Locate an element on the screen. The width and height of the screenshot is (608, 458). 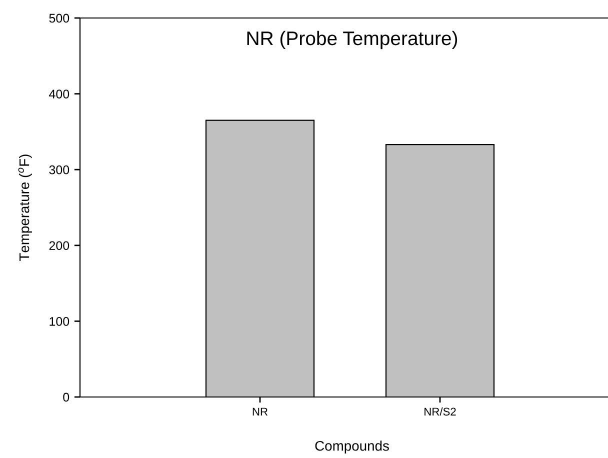
y-tick-label: 500 is located at coordinates (59, 18).